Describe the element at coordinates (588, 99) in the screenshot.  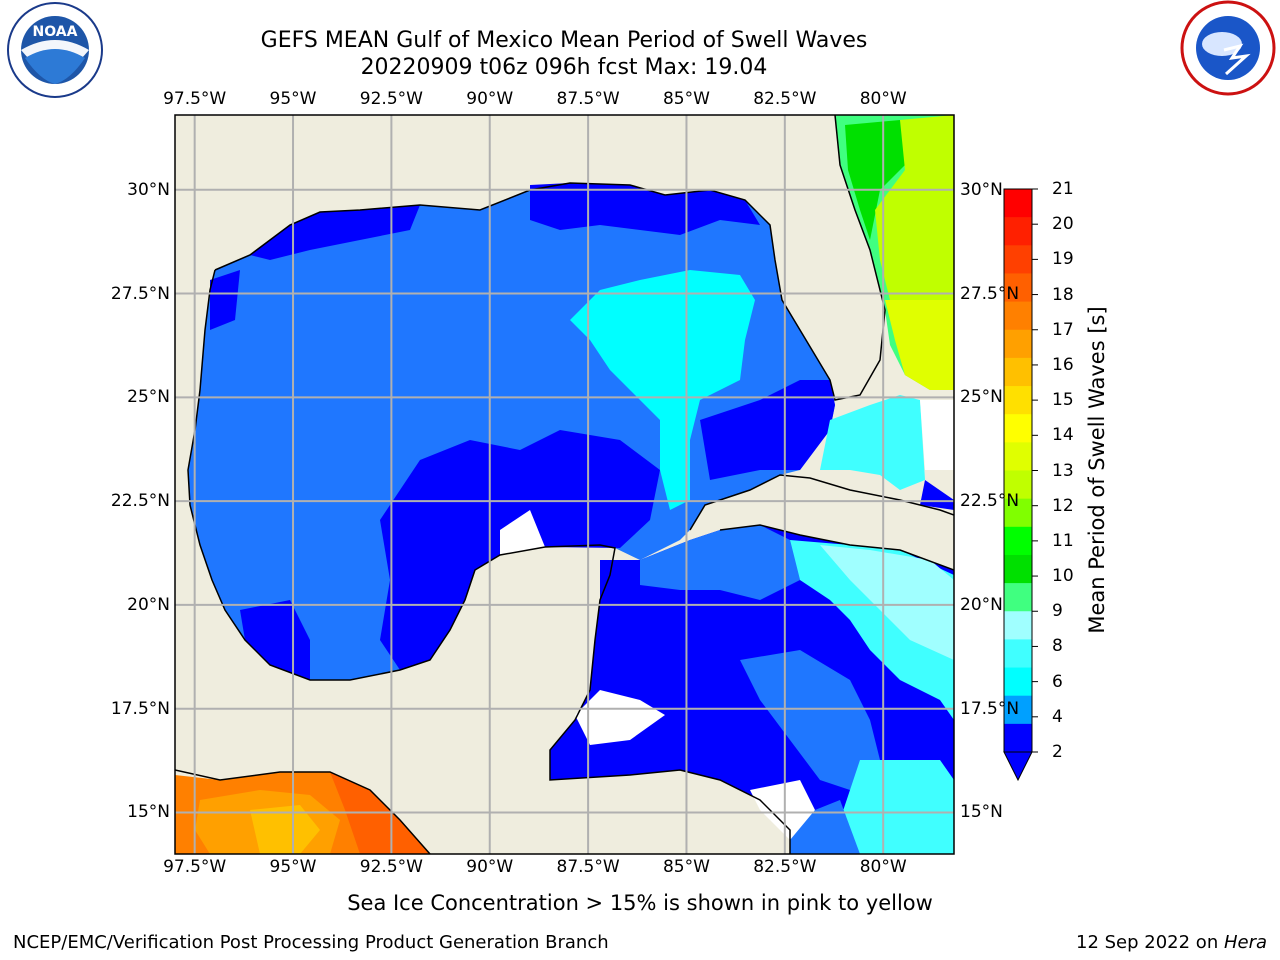
I see `lon-label-top: 87.5°W` at that location.